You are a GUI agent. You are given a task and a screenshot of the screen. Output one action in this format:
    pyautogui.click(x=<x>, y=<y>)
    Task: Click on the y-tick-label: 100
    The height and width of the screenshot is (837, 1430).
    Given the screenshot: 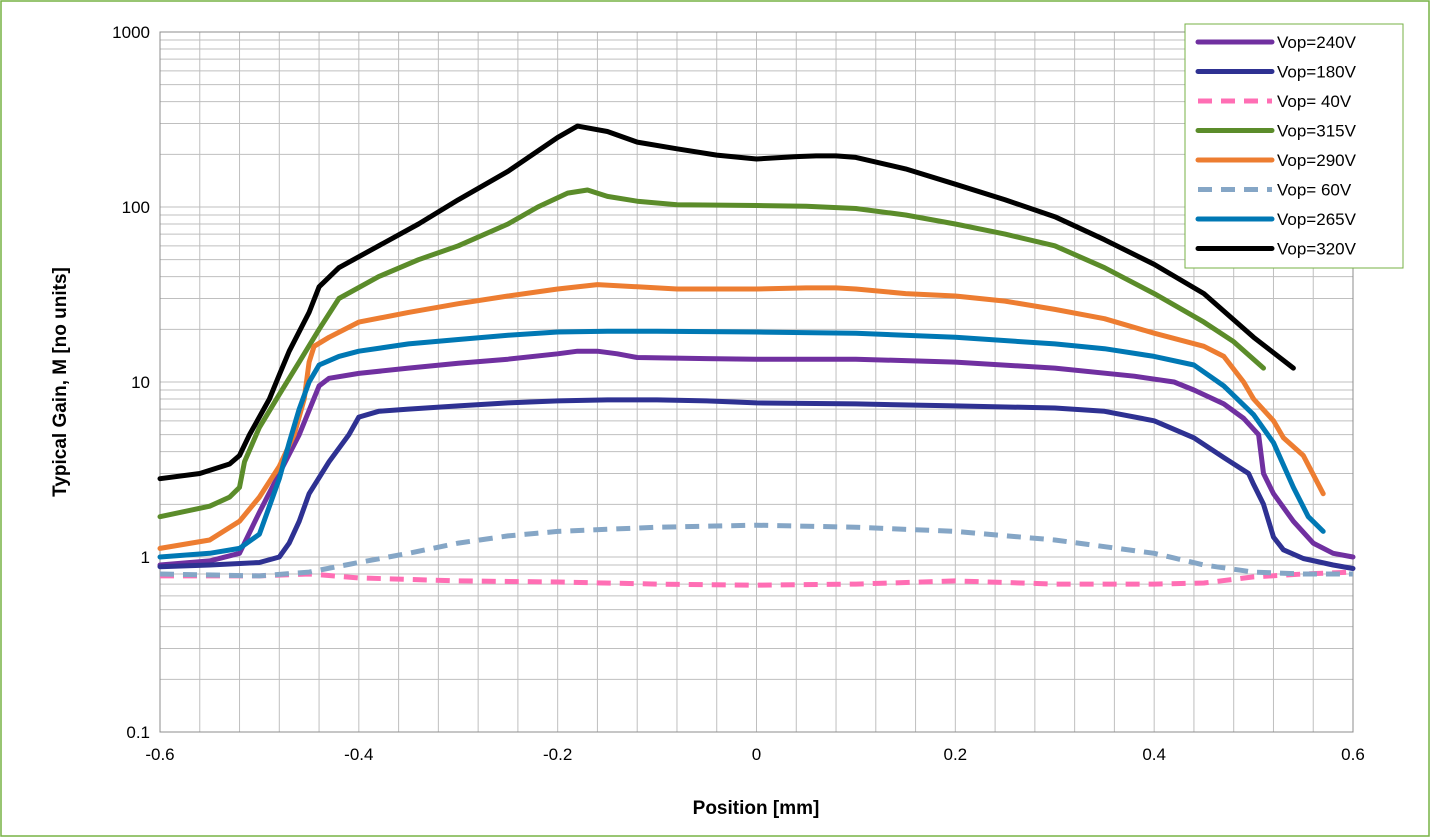 What is the action you would take?
    pyautogui.click(x=136, y=207)
    